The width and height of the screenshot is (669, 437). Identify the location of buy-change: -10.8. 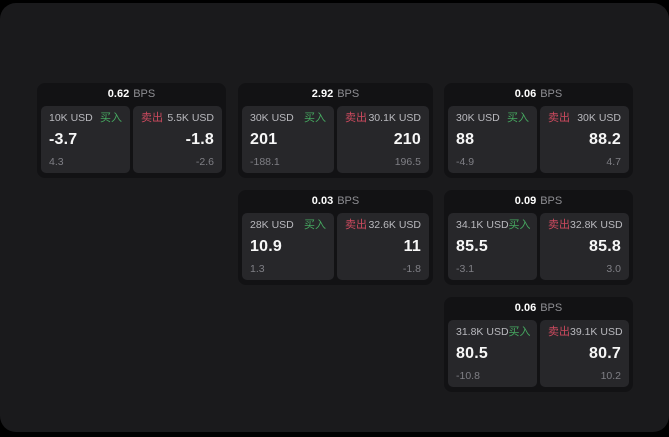
(468, 375).